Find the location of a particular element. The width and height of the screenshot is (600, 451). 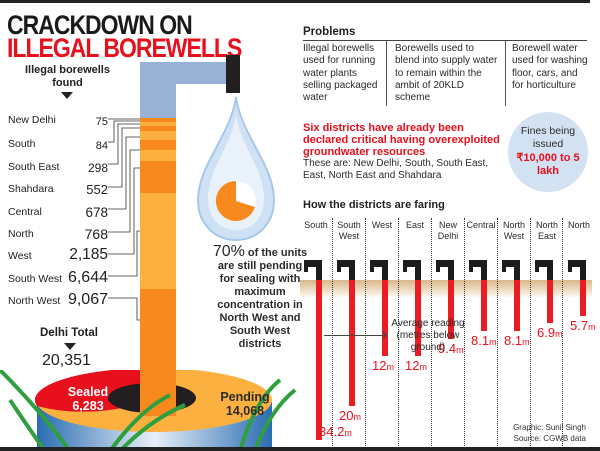

problems-rule is located at coordinates (445, 40).